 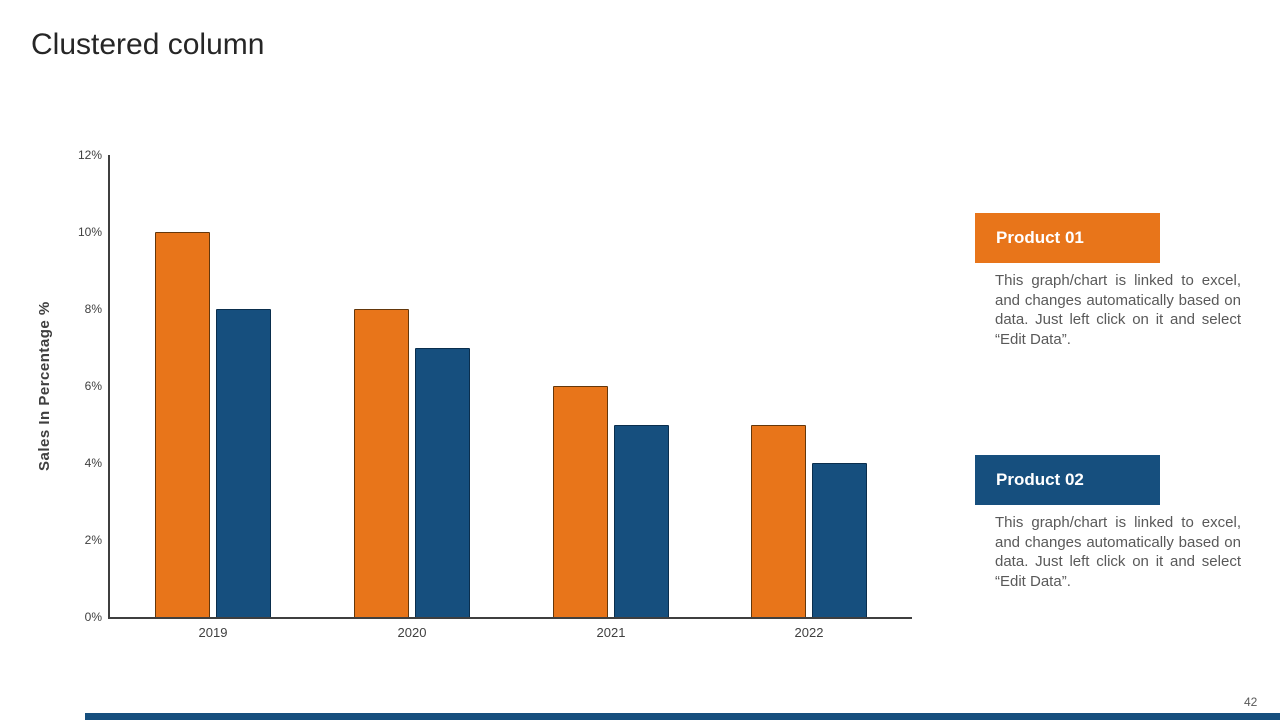 I want to click on bar-product1-2019, so click(x=182, y=424).